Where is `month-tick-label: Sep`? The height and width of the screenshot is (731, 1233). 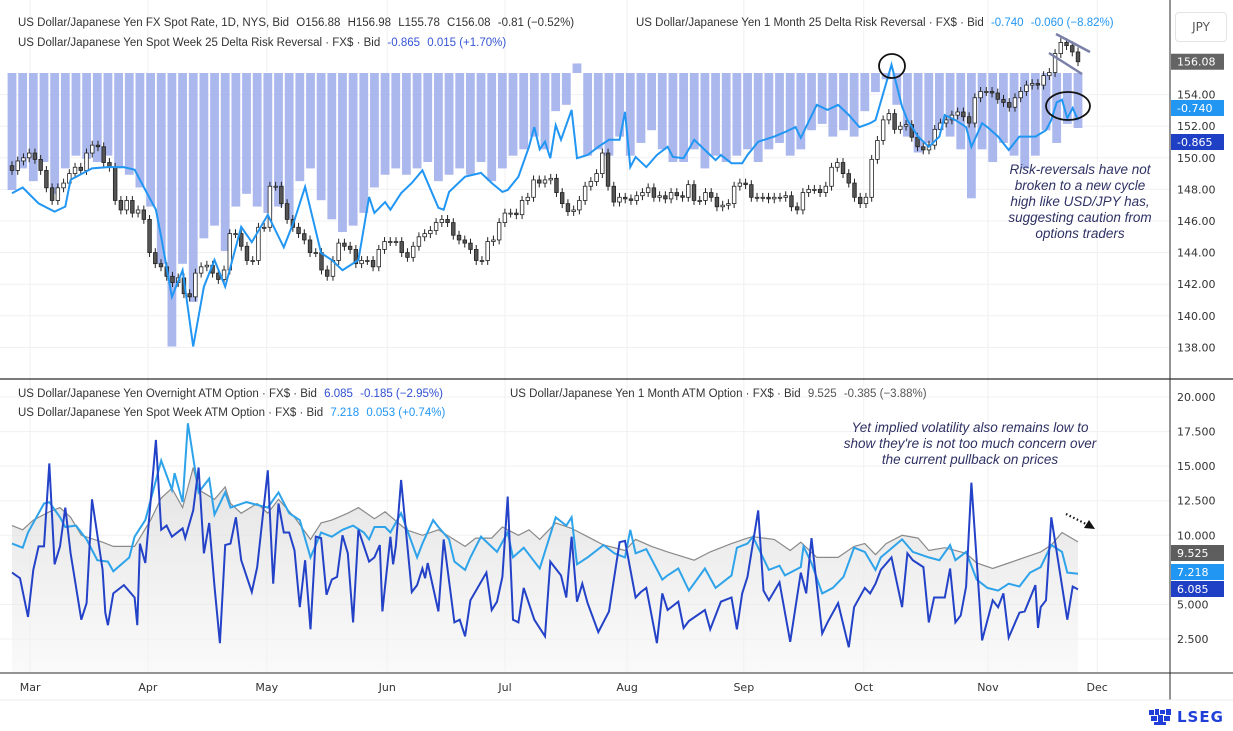
month-tick-label: Sep is located at coordinates (743, 687).